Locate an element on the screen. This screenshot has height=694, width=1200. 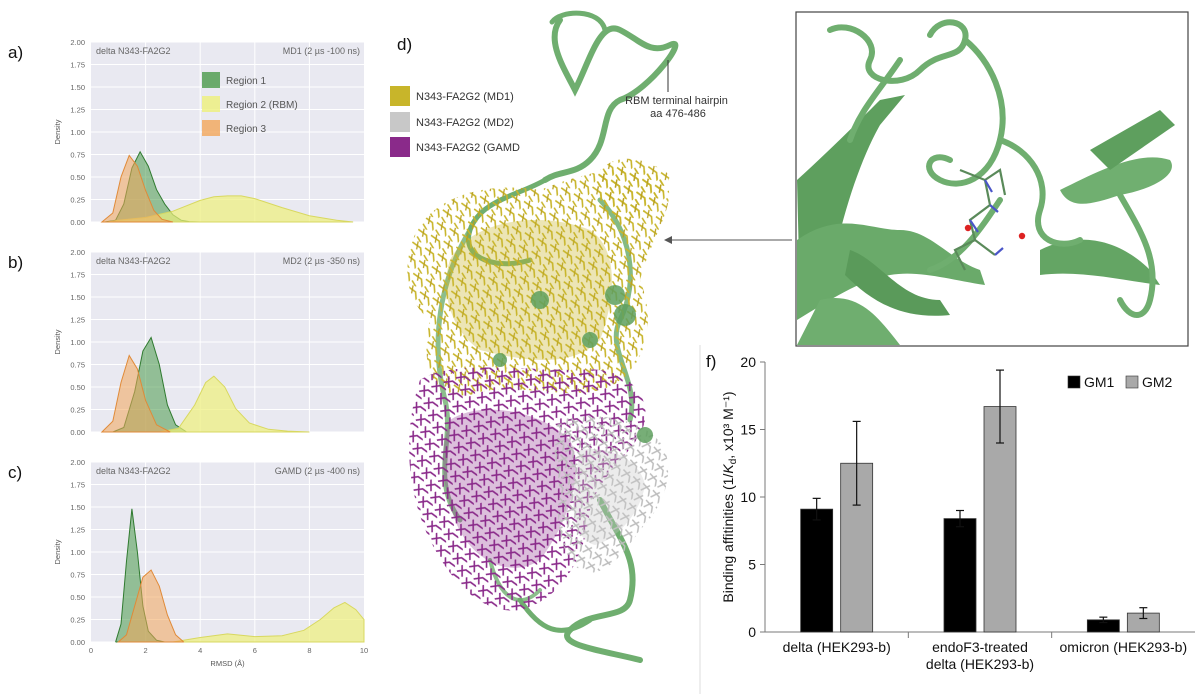
x-tick-label: 8 is located at coordinates (309, 650).